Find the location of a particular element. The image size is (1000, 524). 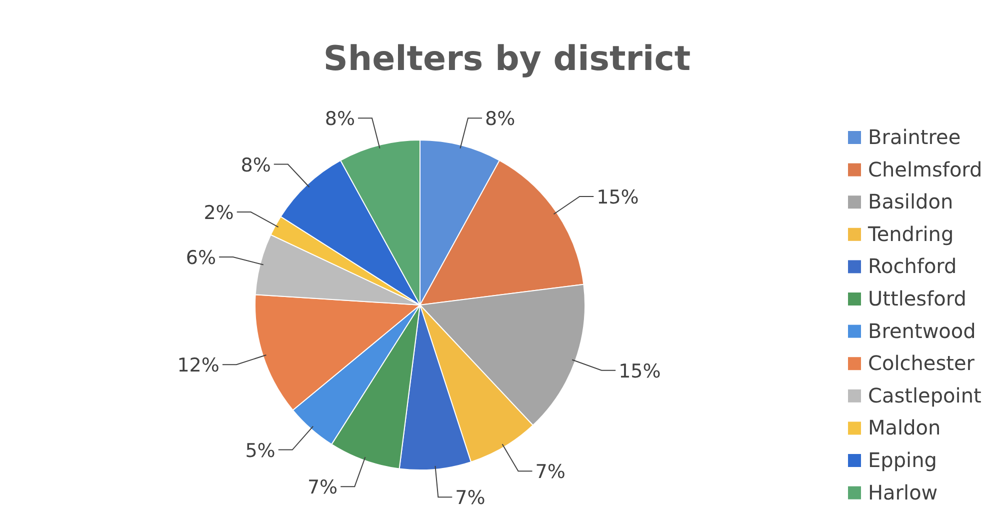

data-label: 6% is located at coordinates (201, 258).